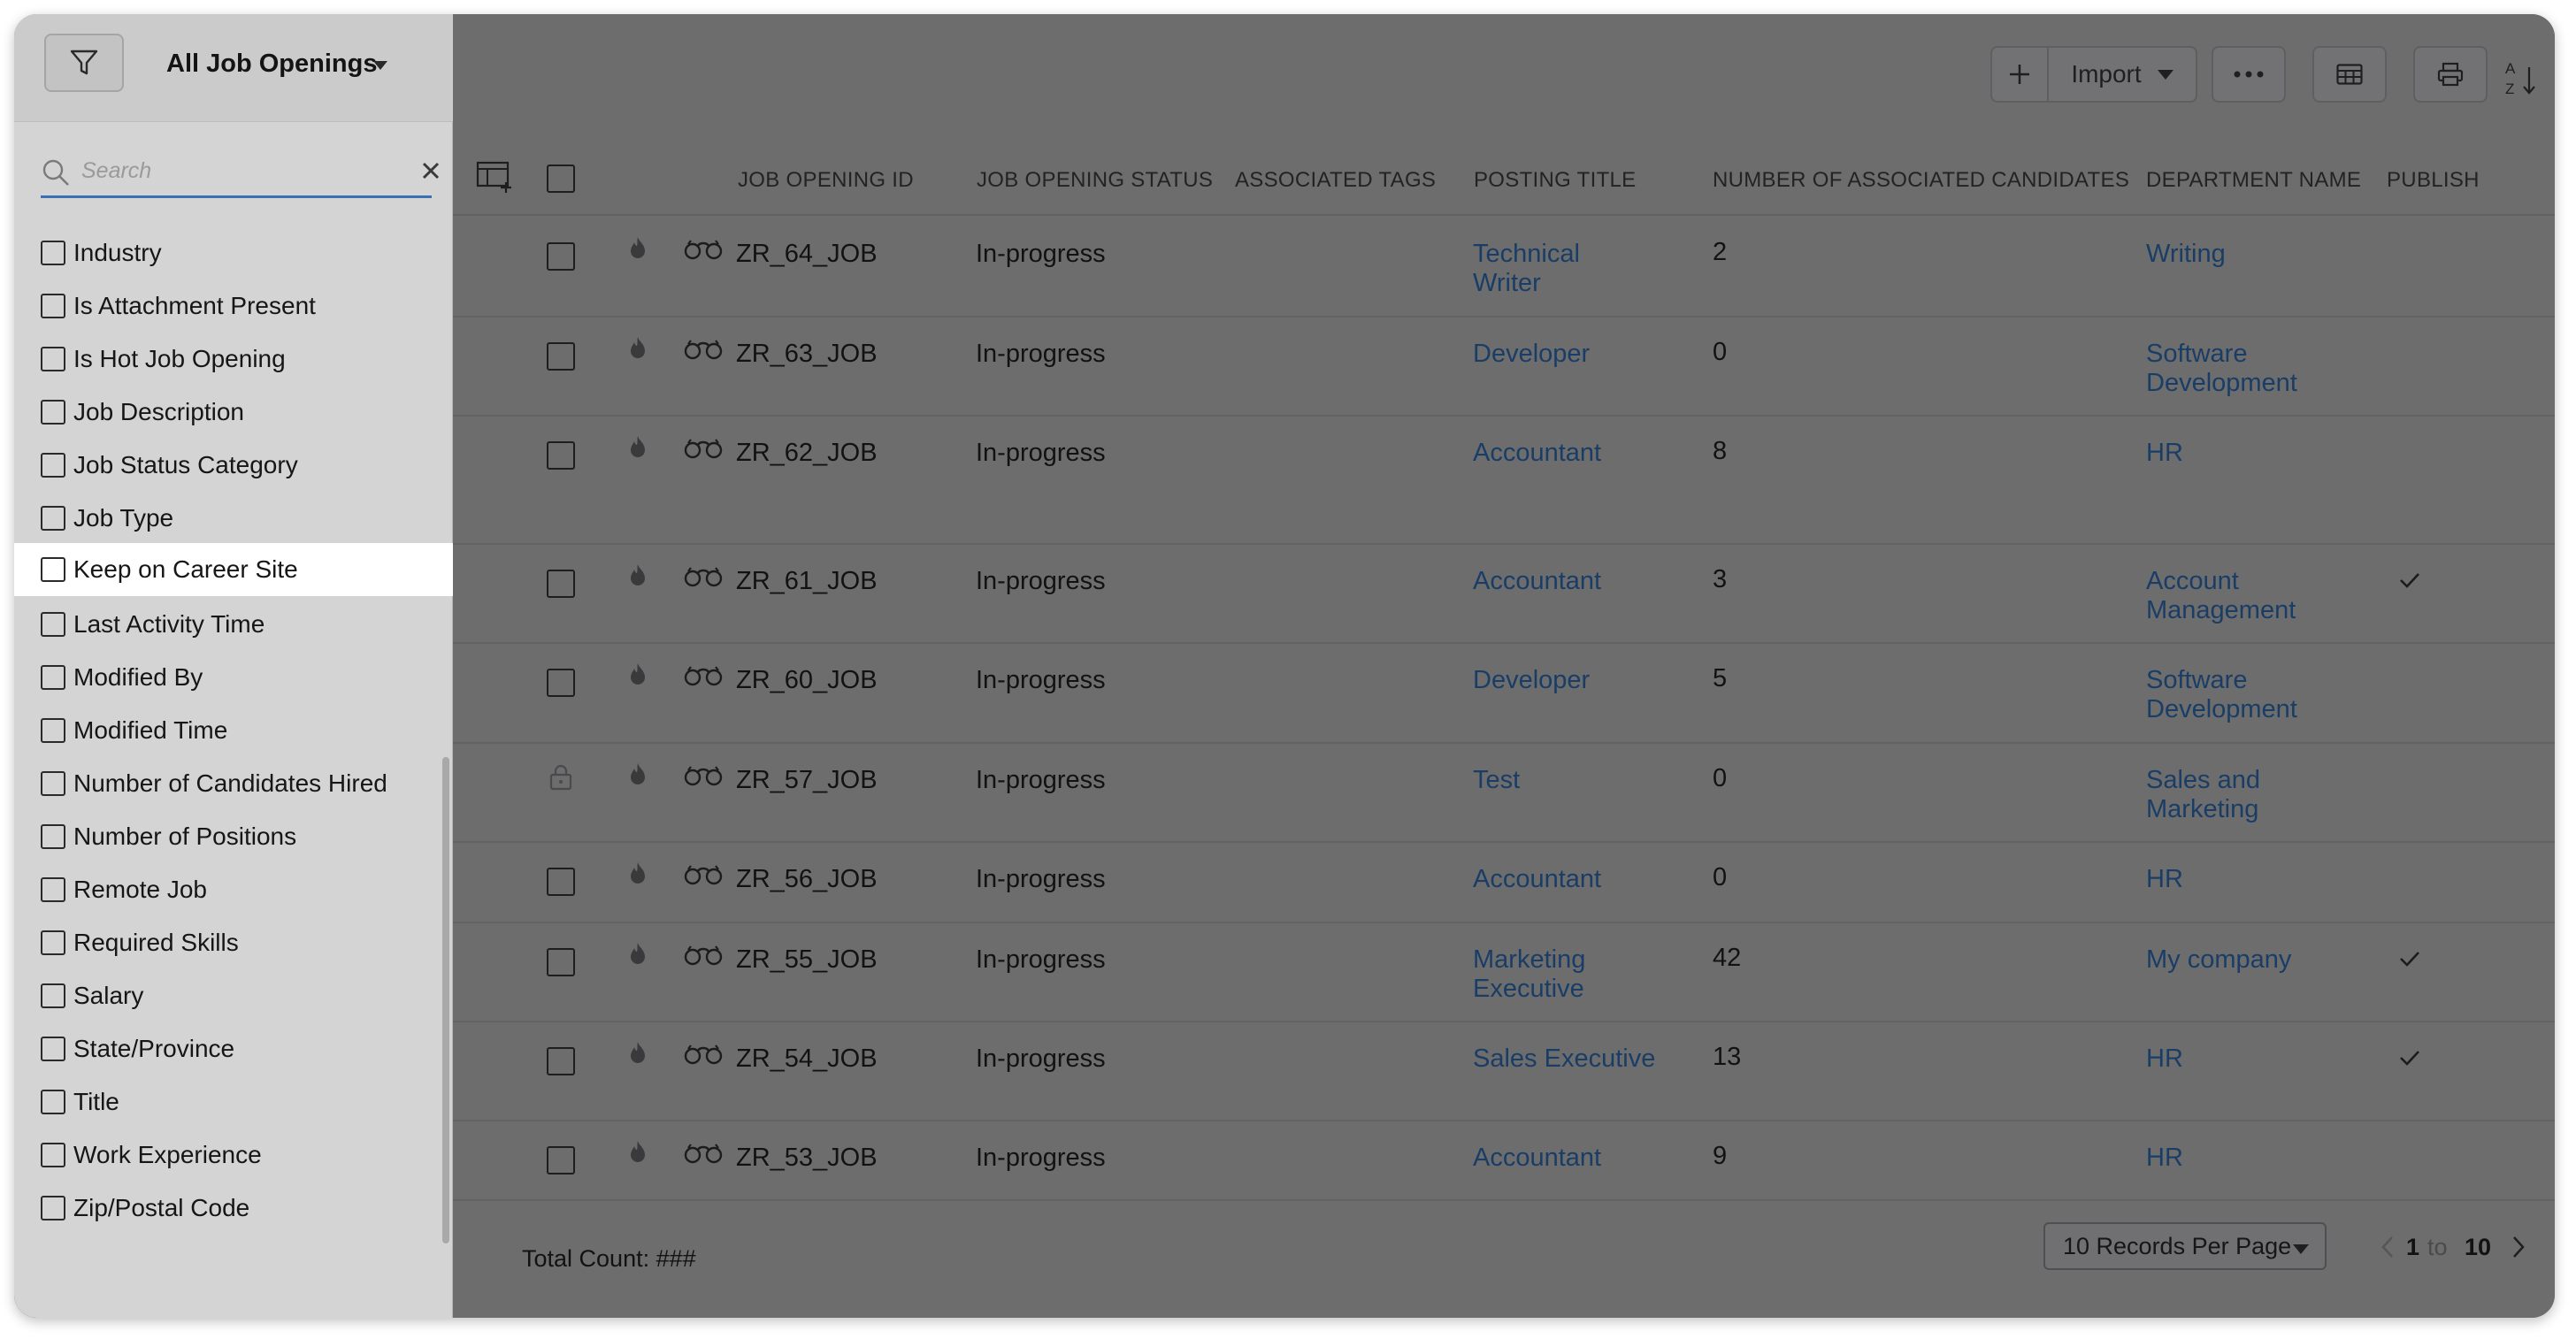 The image size is (2576, 1339). Describe the element at coordinates (233, 518) in the screenshot. I see `filter-field-item: Job Type` at that location.